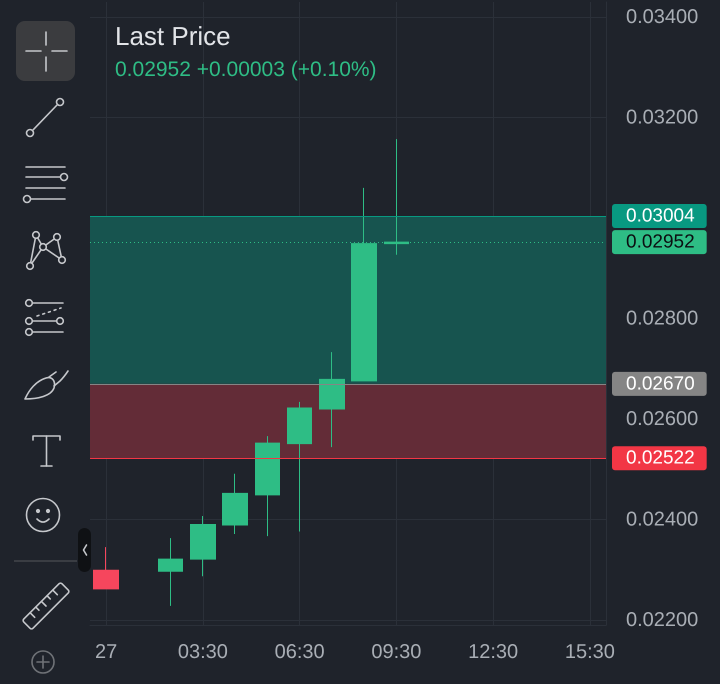 The width and height of the screenshot is (720, 684). I want to click on x-tick-label: 03:30, so click(203, 652).